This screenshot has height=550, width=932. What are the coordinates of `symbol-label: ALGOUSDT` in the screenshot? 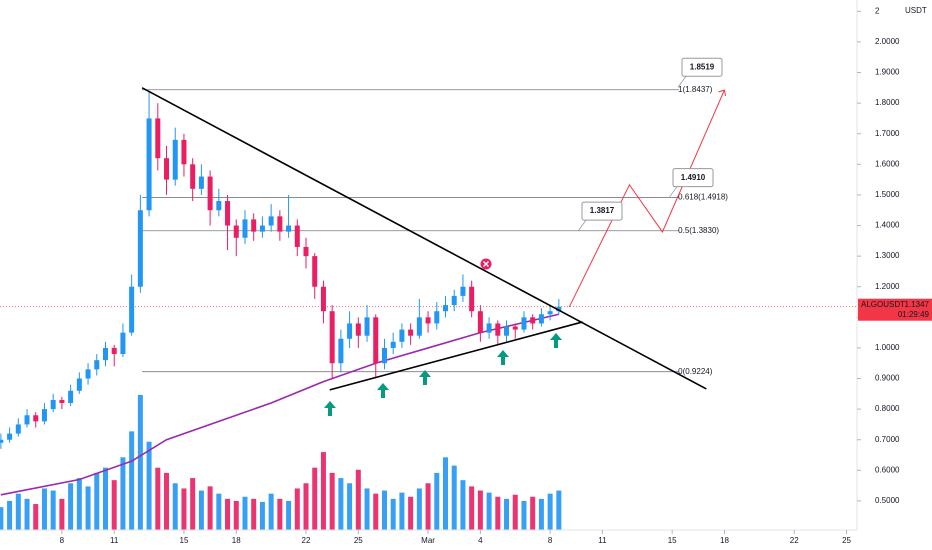 It's located at (883, 304).